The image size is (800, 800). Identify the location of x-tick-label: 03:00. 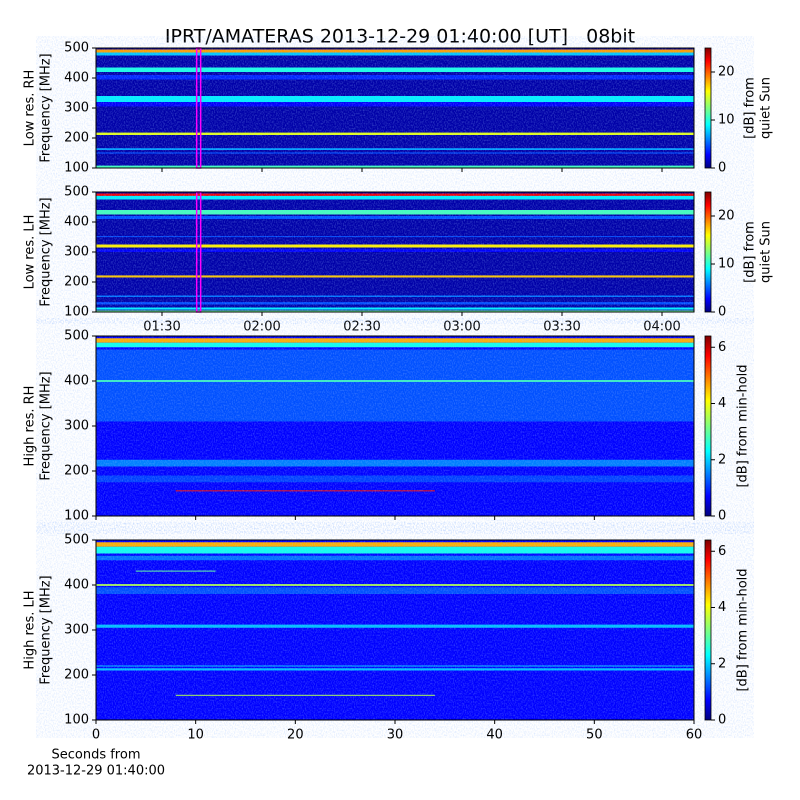
(461, 327).